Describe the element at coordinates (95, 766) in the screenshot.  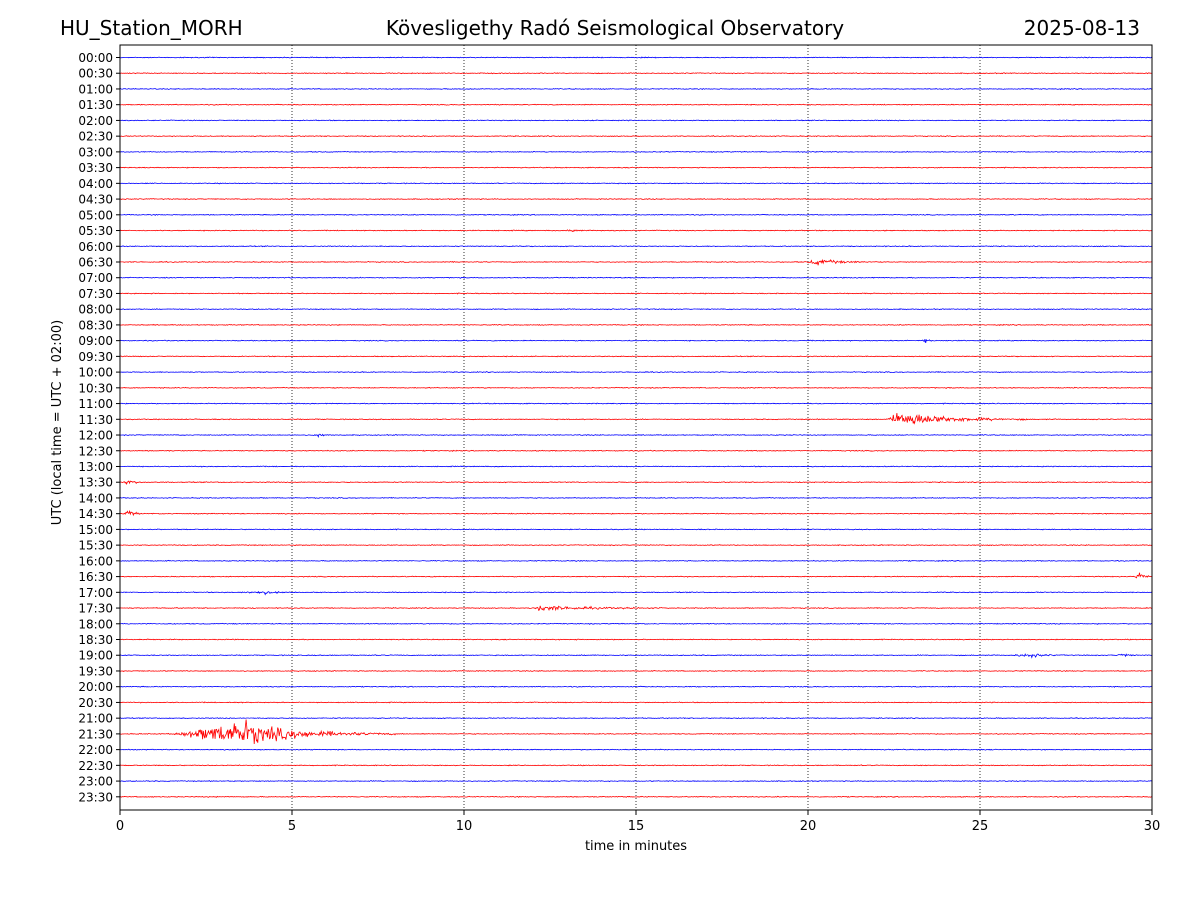
I see `y-tick-label: 22:30` at that location.